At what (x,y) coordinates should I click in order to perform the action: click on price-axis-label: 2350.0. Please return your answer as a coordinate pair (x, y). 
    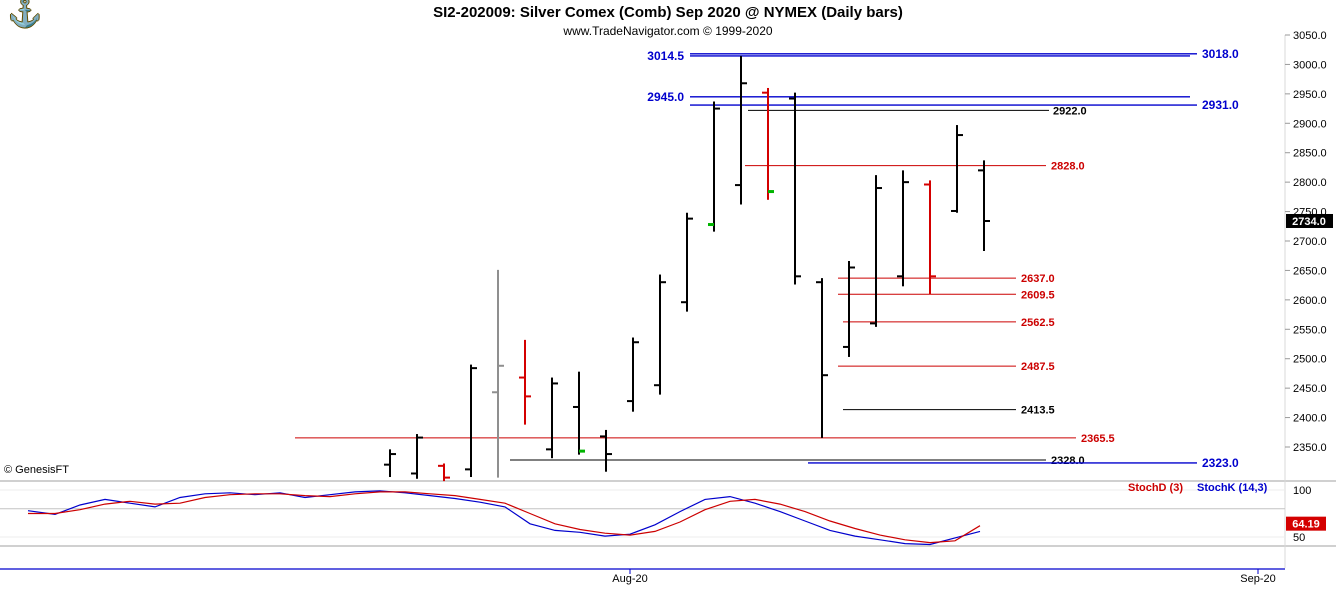
    Looking at the image, I should click on (1310, 448).